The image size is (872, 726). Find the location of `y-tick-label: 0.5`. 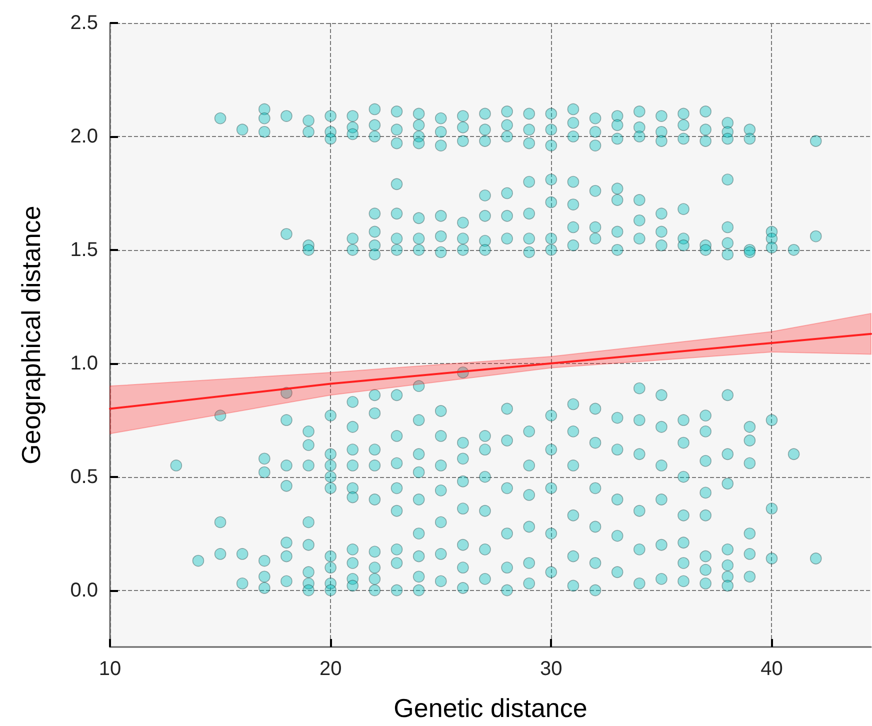

y-tick-label: 0.5 is located at coordinates (84, 477).